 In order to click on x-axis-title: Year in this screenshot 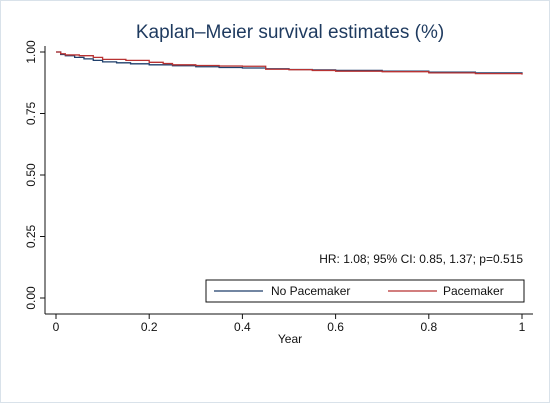, I will do `click(290, 339)`.